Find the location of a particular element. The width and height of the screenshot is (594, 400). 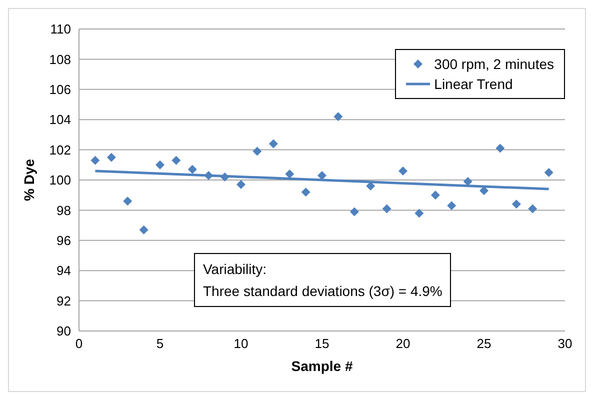

y-tick-label: 106 is located at coordinates (60, 90).